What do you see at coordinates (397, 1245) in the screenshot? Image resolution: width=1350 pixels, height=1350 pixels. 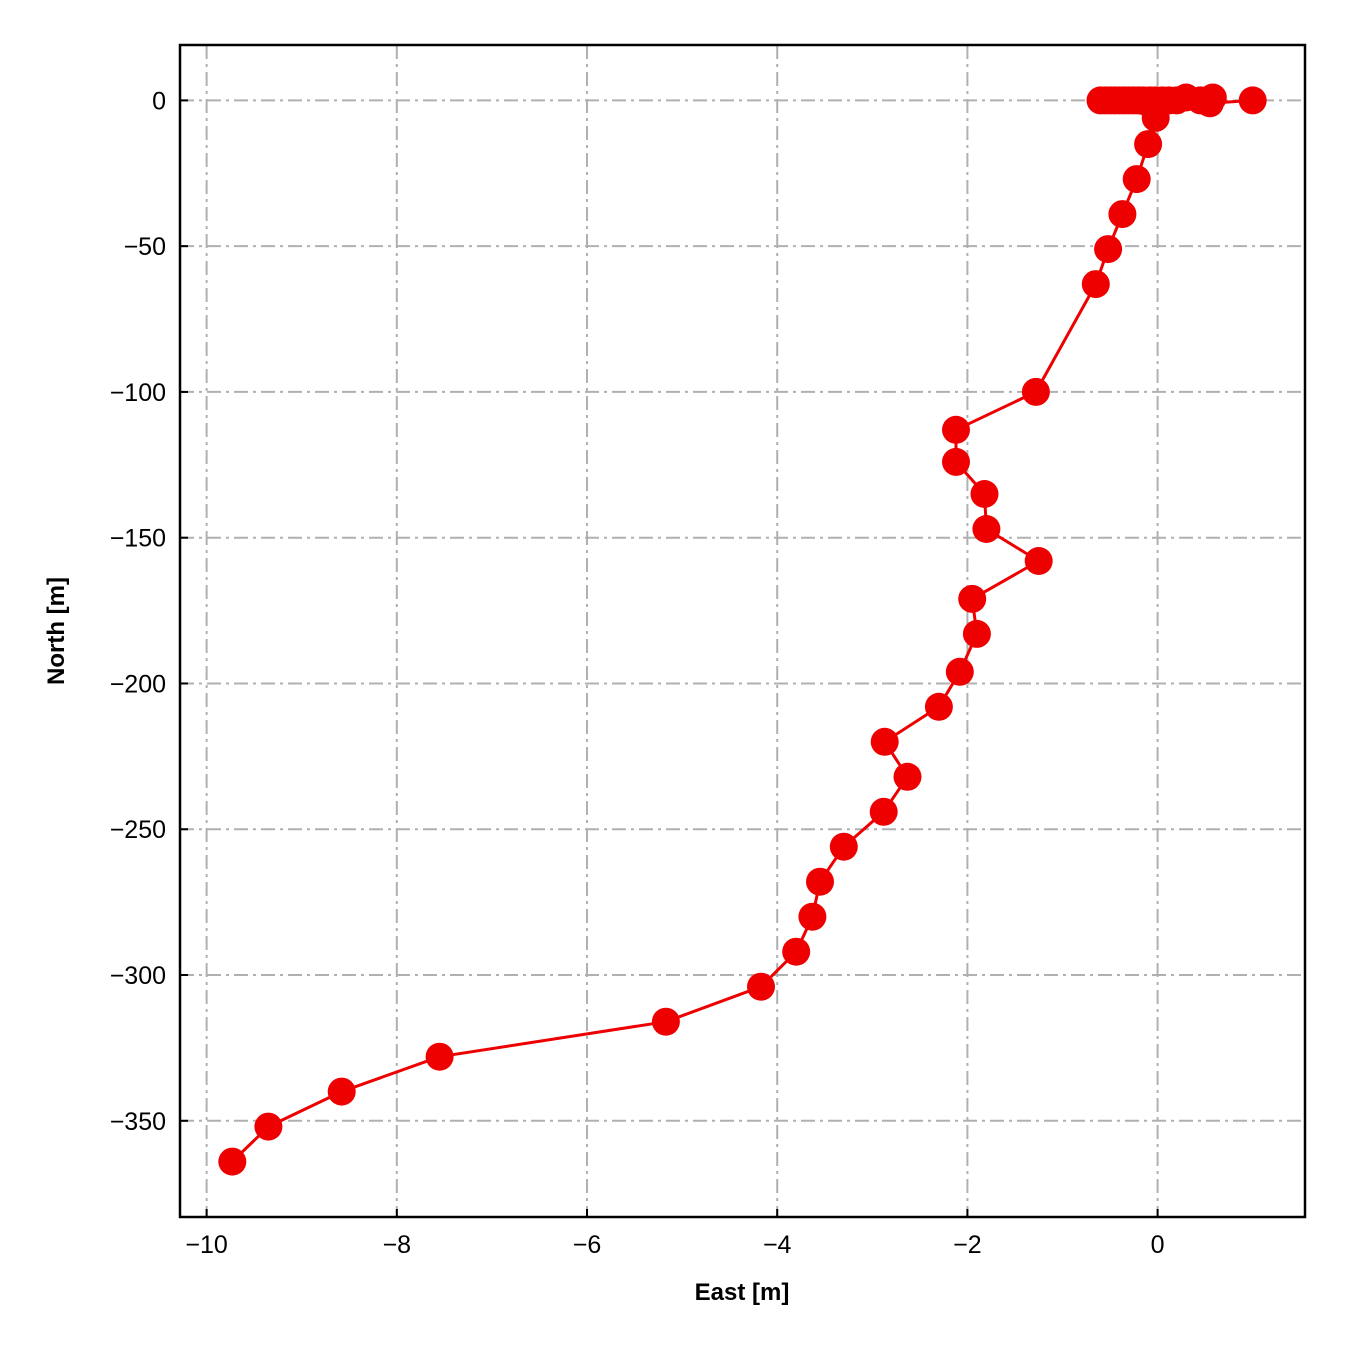 I see `x-tick-label: −8` at bounding box center [397, 1245].